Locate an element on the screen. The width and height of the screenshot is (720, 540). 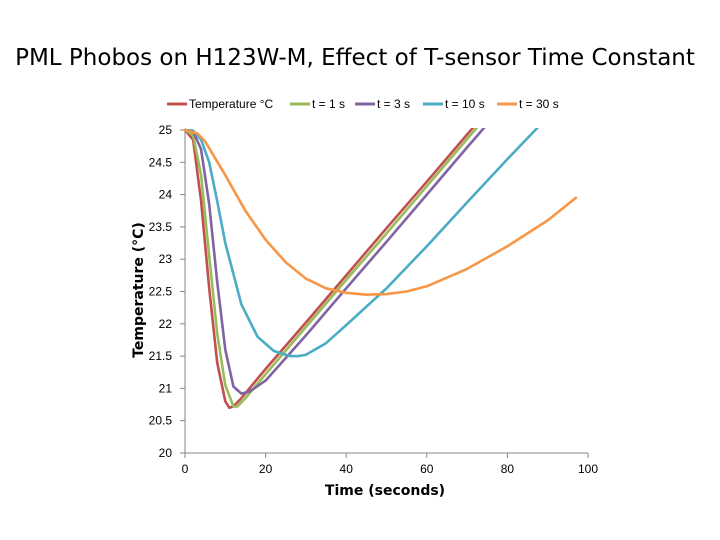
legend-label: t = 10 s is located at coordinates (465, 104).